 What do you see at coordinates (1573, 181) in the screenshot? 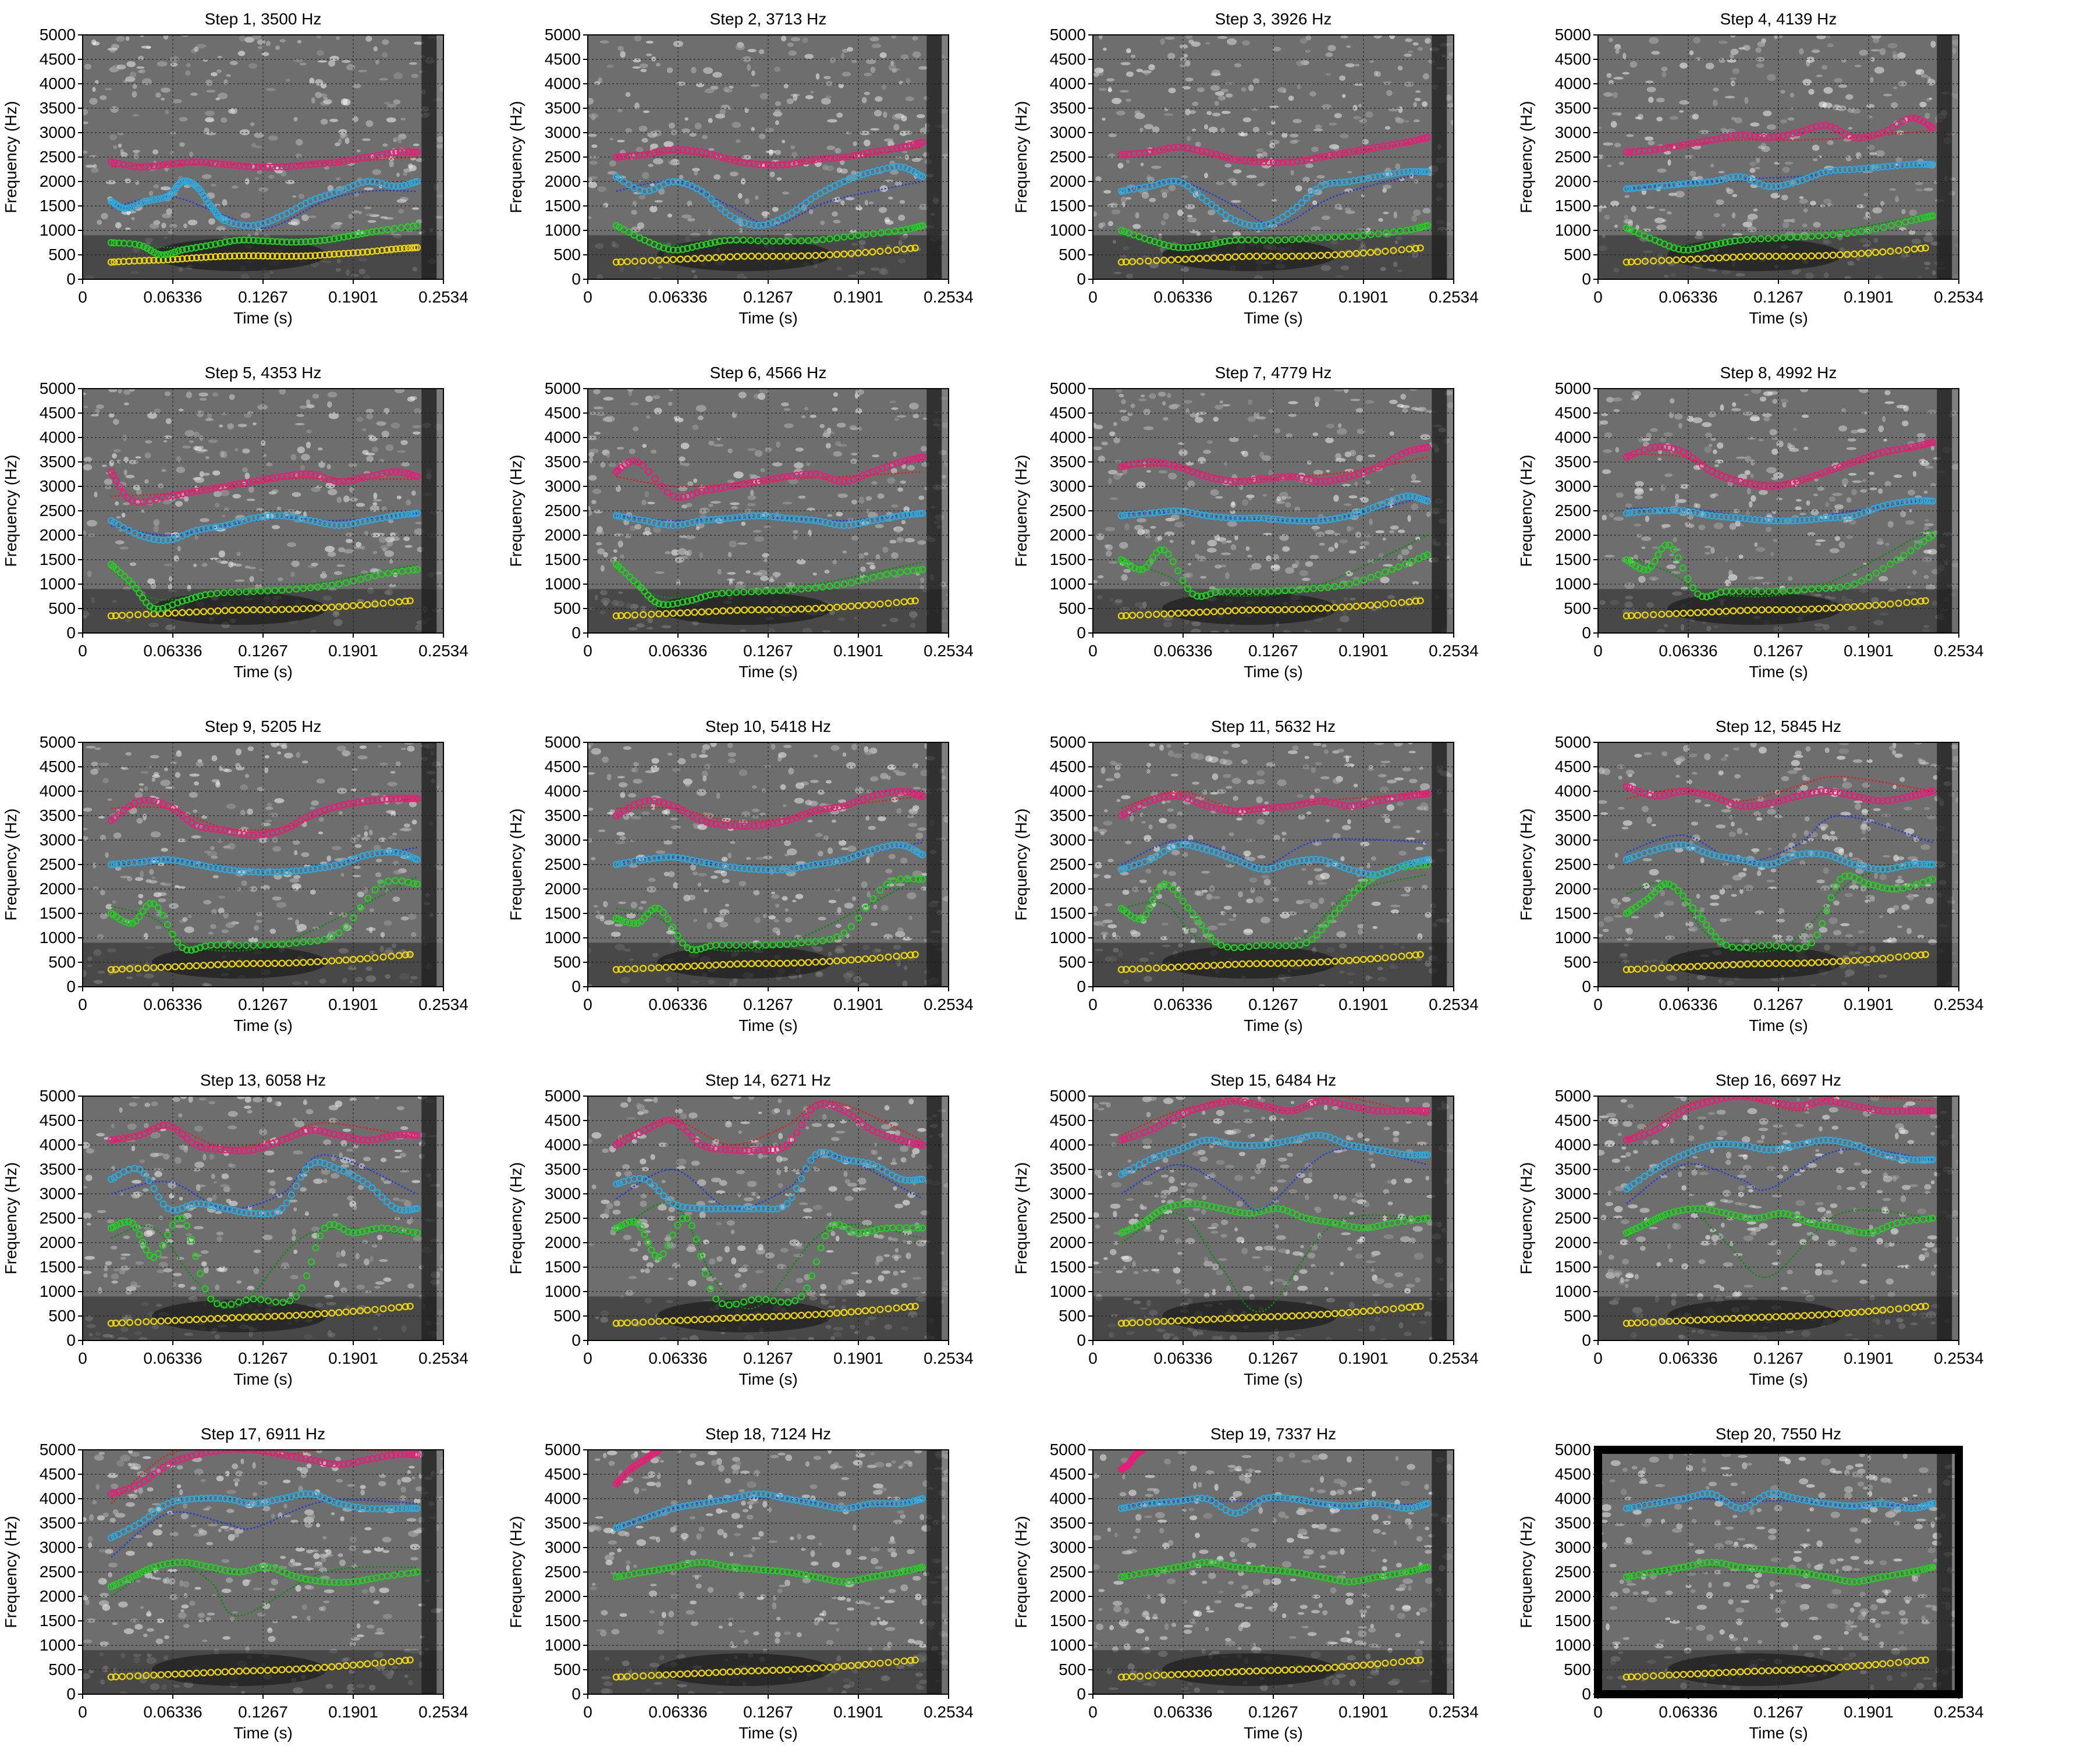
I see `y-tick-label: 2000` at bounding box center [1573, 181].